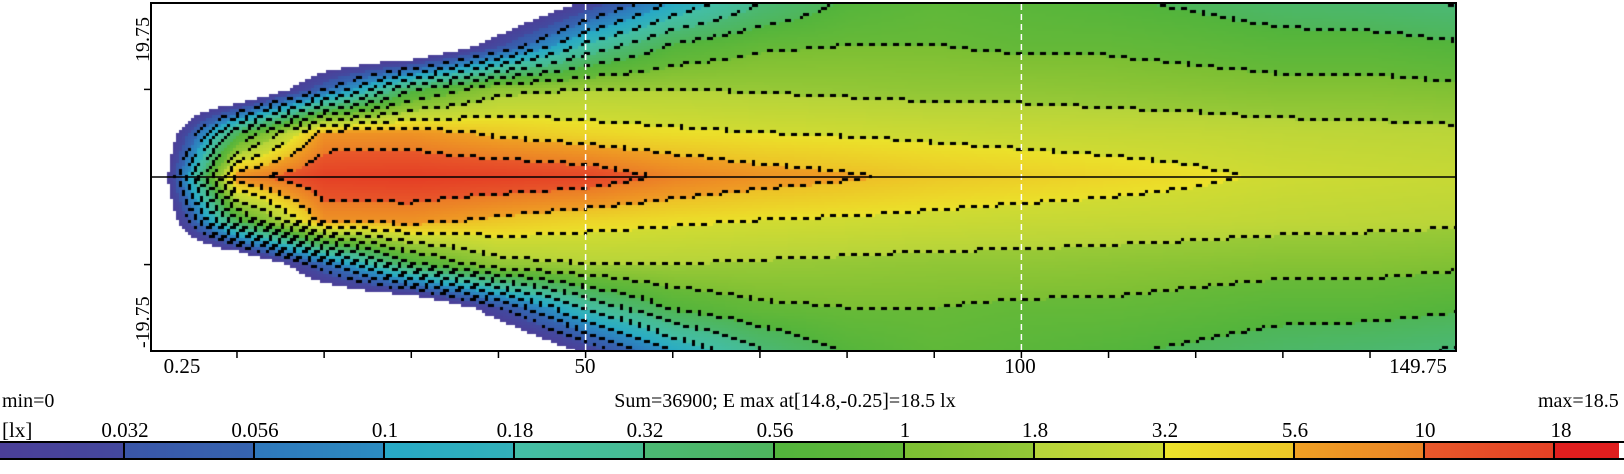 This screenshot has height=474, width=1624. What do you see at coordinates (905, 430) in the screenshot?
I see `colorbar-level-label: 1` at bounding box center [905, 430].